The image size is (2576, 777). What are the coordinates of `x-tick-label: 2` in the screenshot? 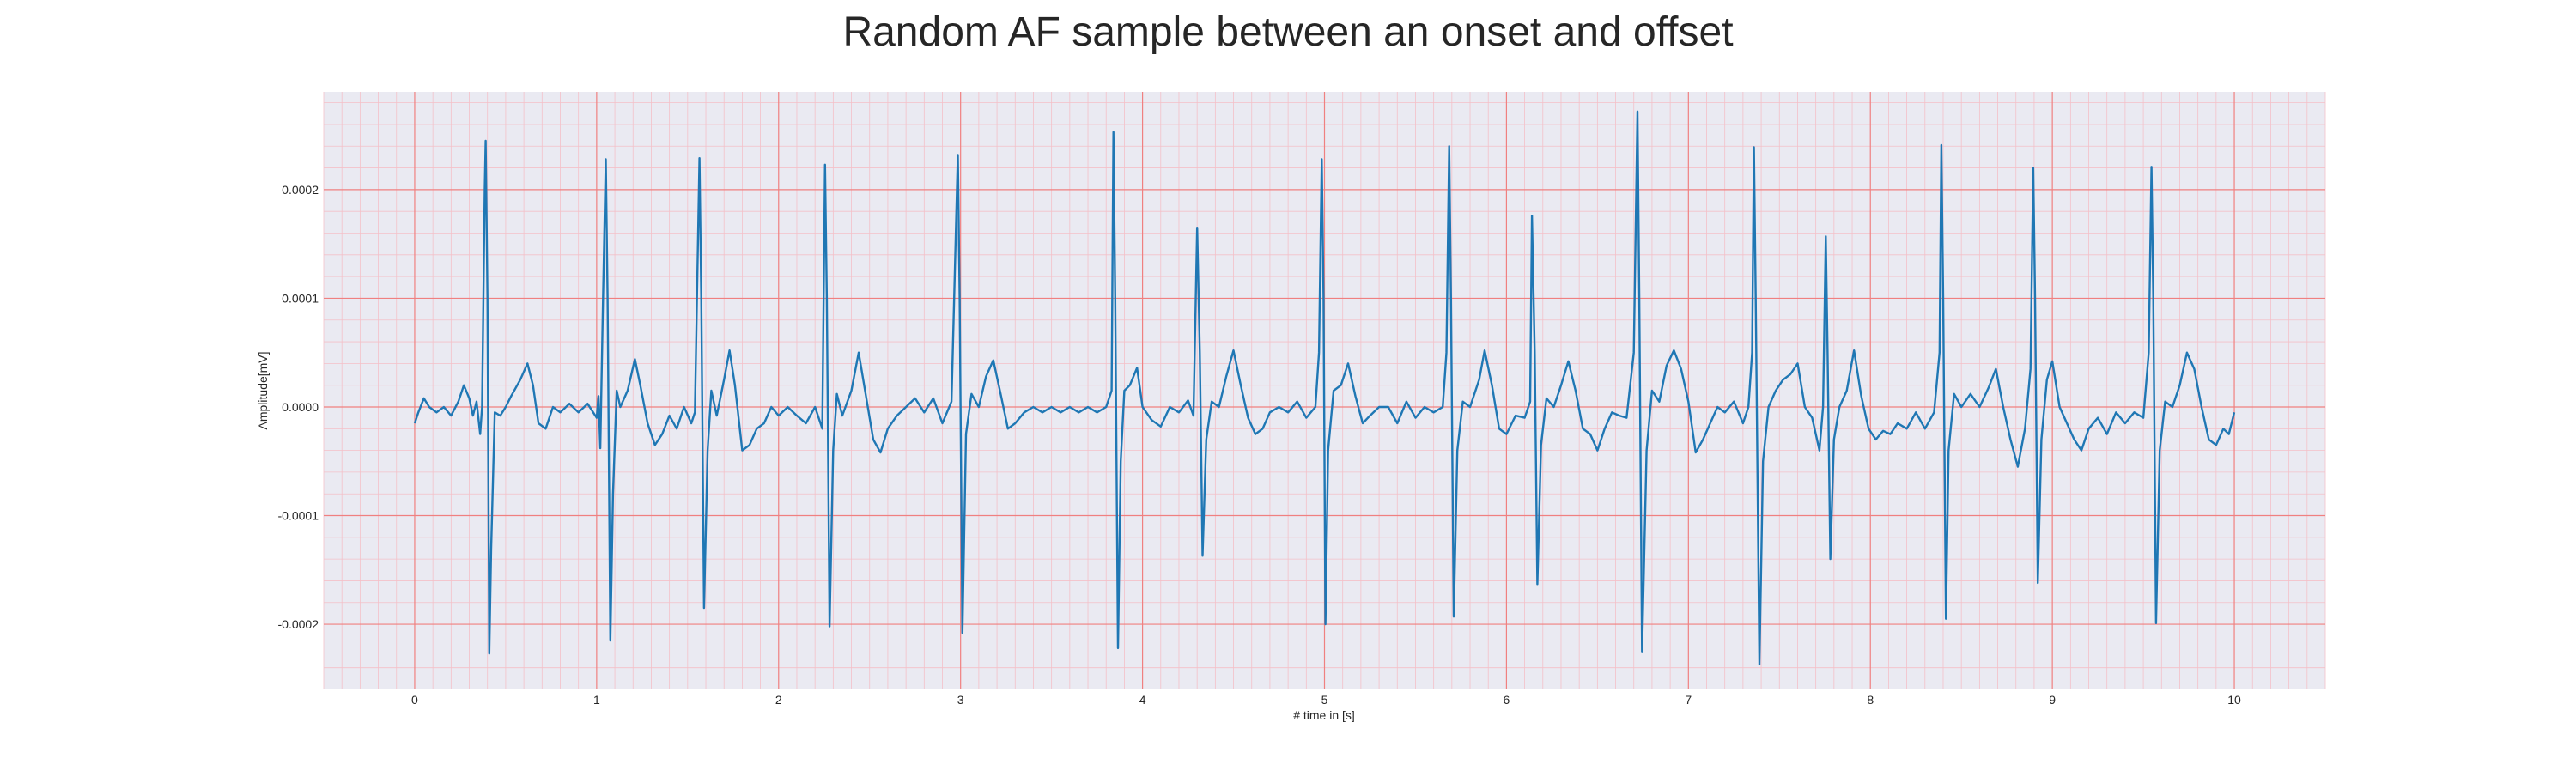 It's located at (779, 700).